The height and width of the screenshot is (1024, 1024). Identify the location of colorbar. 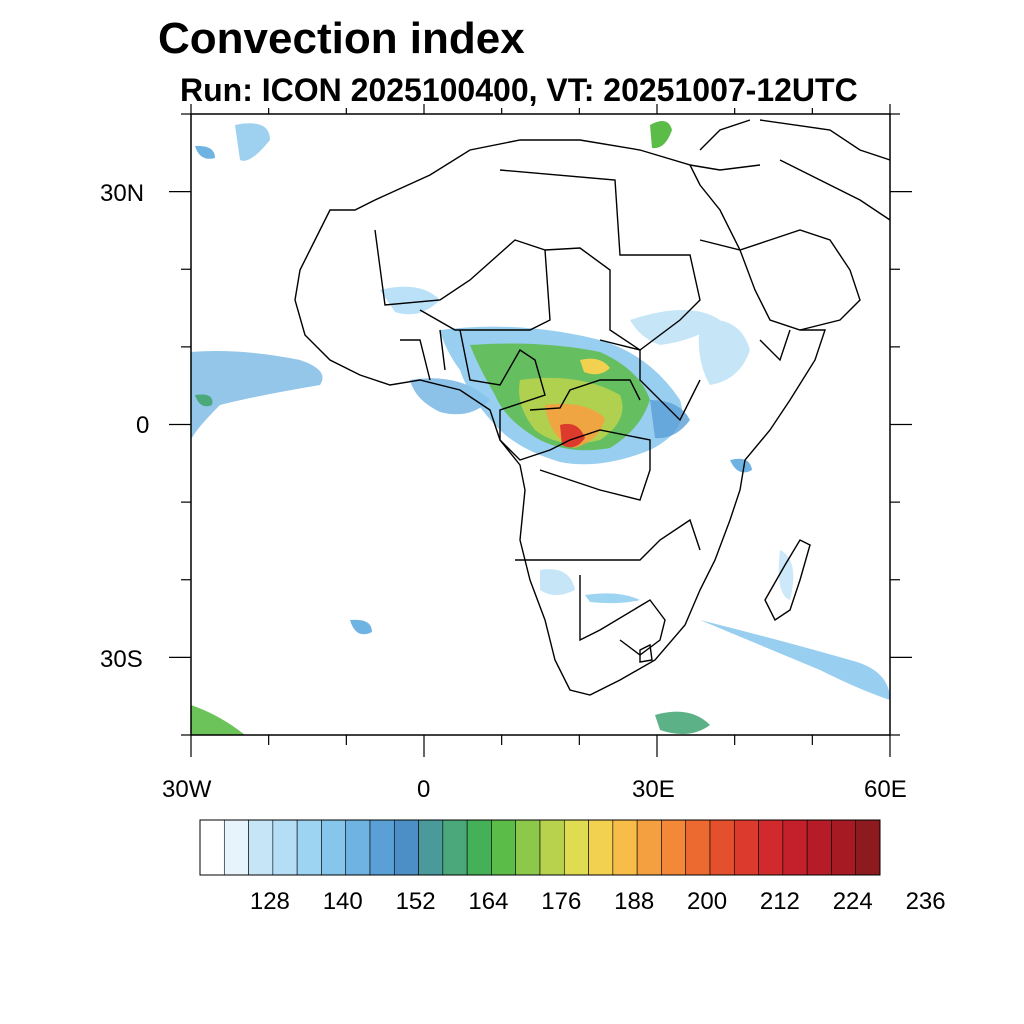
(540, 847).